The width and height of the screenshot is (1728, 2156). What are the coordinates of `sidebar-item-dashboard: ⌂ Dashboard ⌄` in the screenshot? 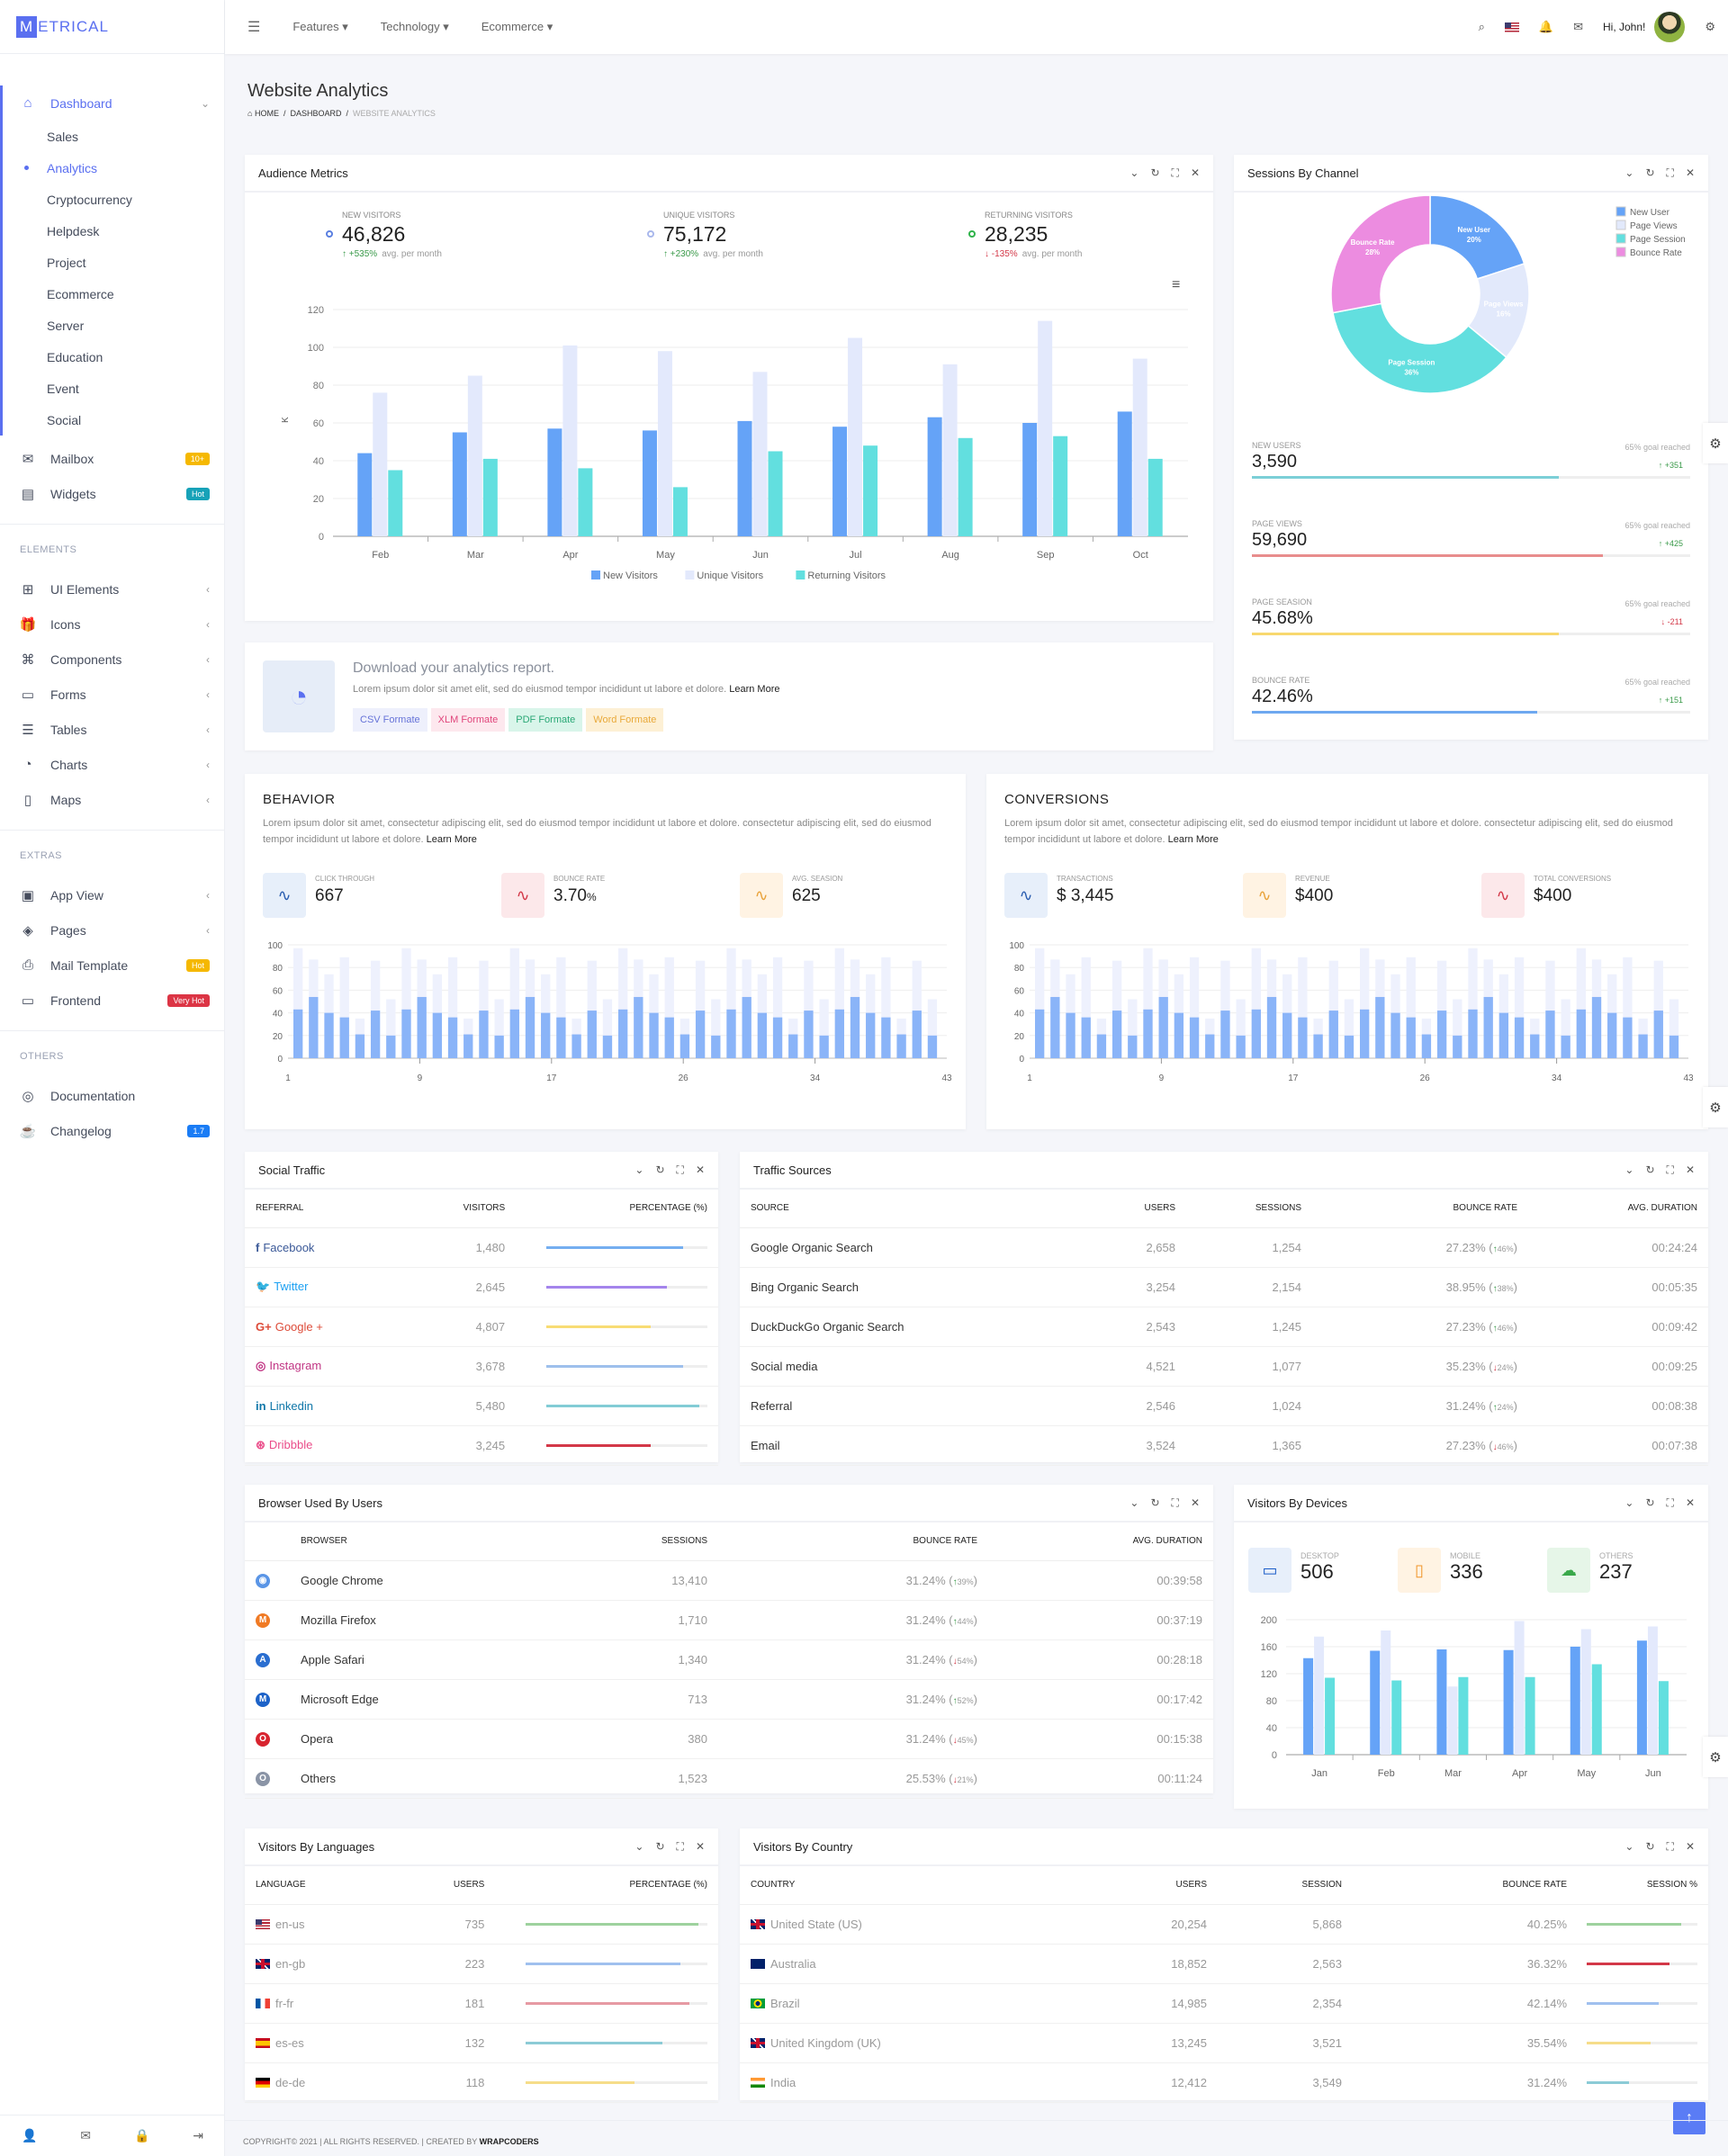 It's located at (113, 103).